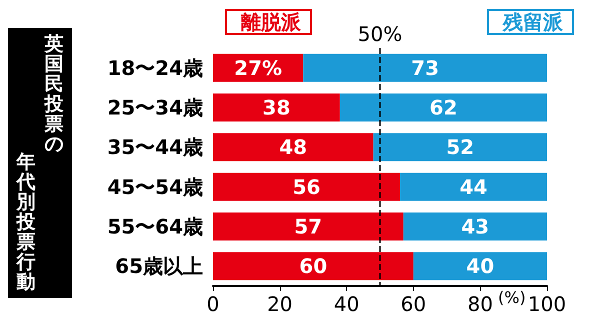 The height and width of the screenshot is (328, 600). What do you see at coordinates (40, 163) in the screenshot?
I see `chart-title: 英国民投票の年代別投票行動` at bounding box center [40, 163].